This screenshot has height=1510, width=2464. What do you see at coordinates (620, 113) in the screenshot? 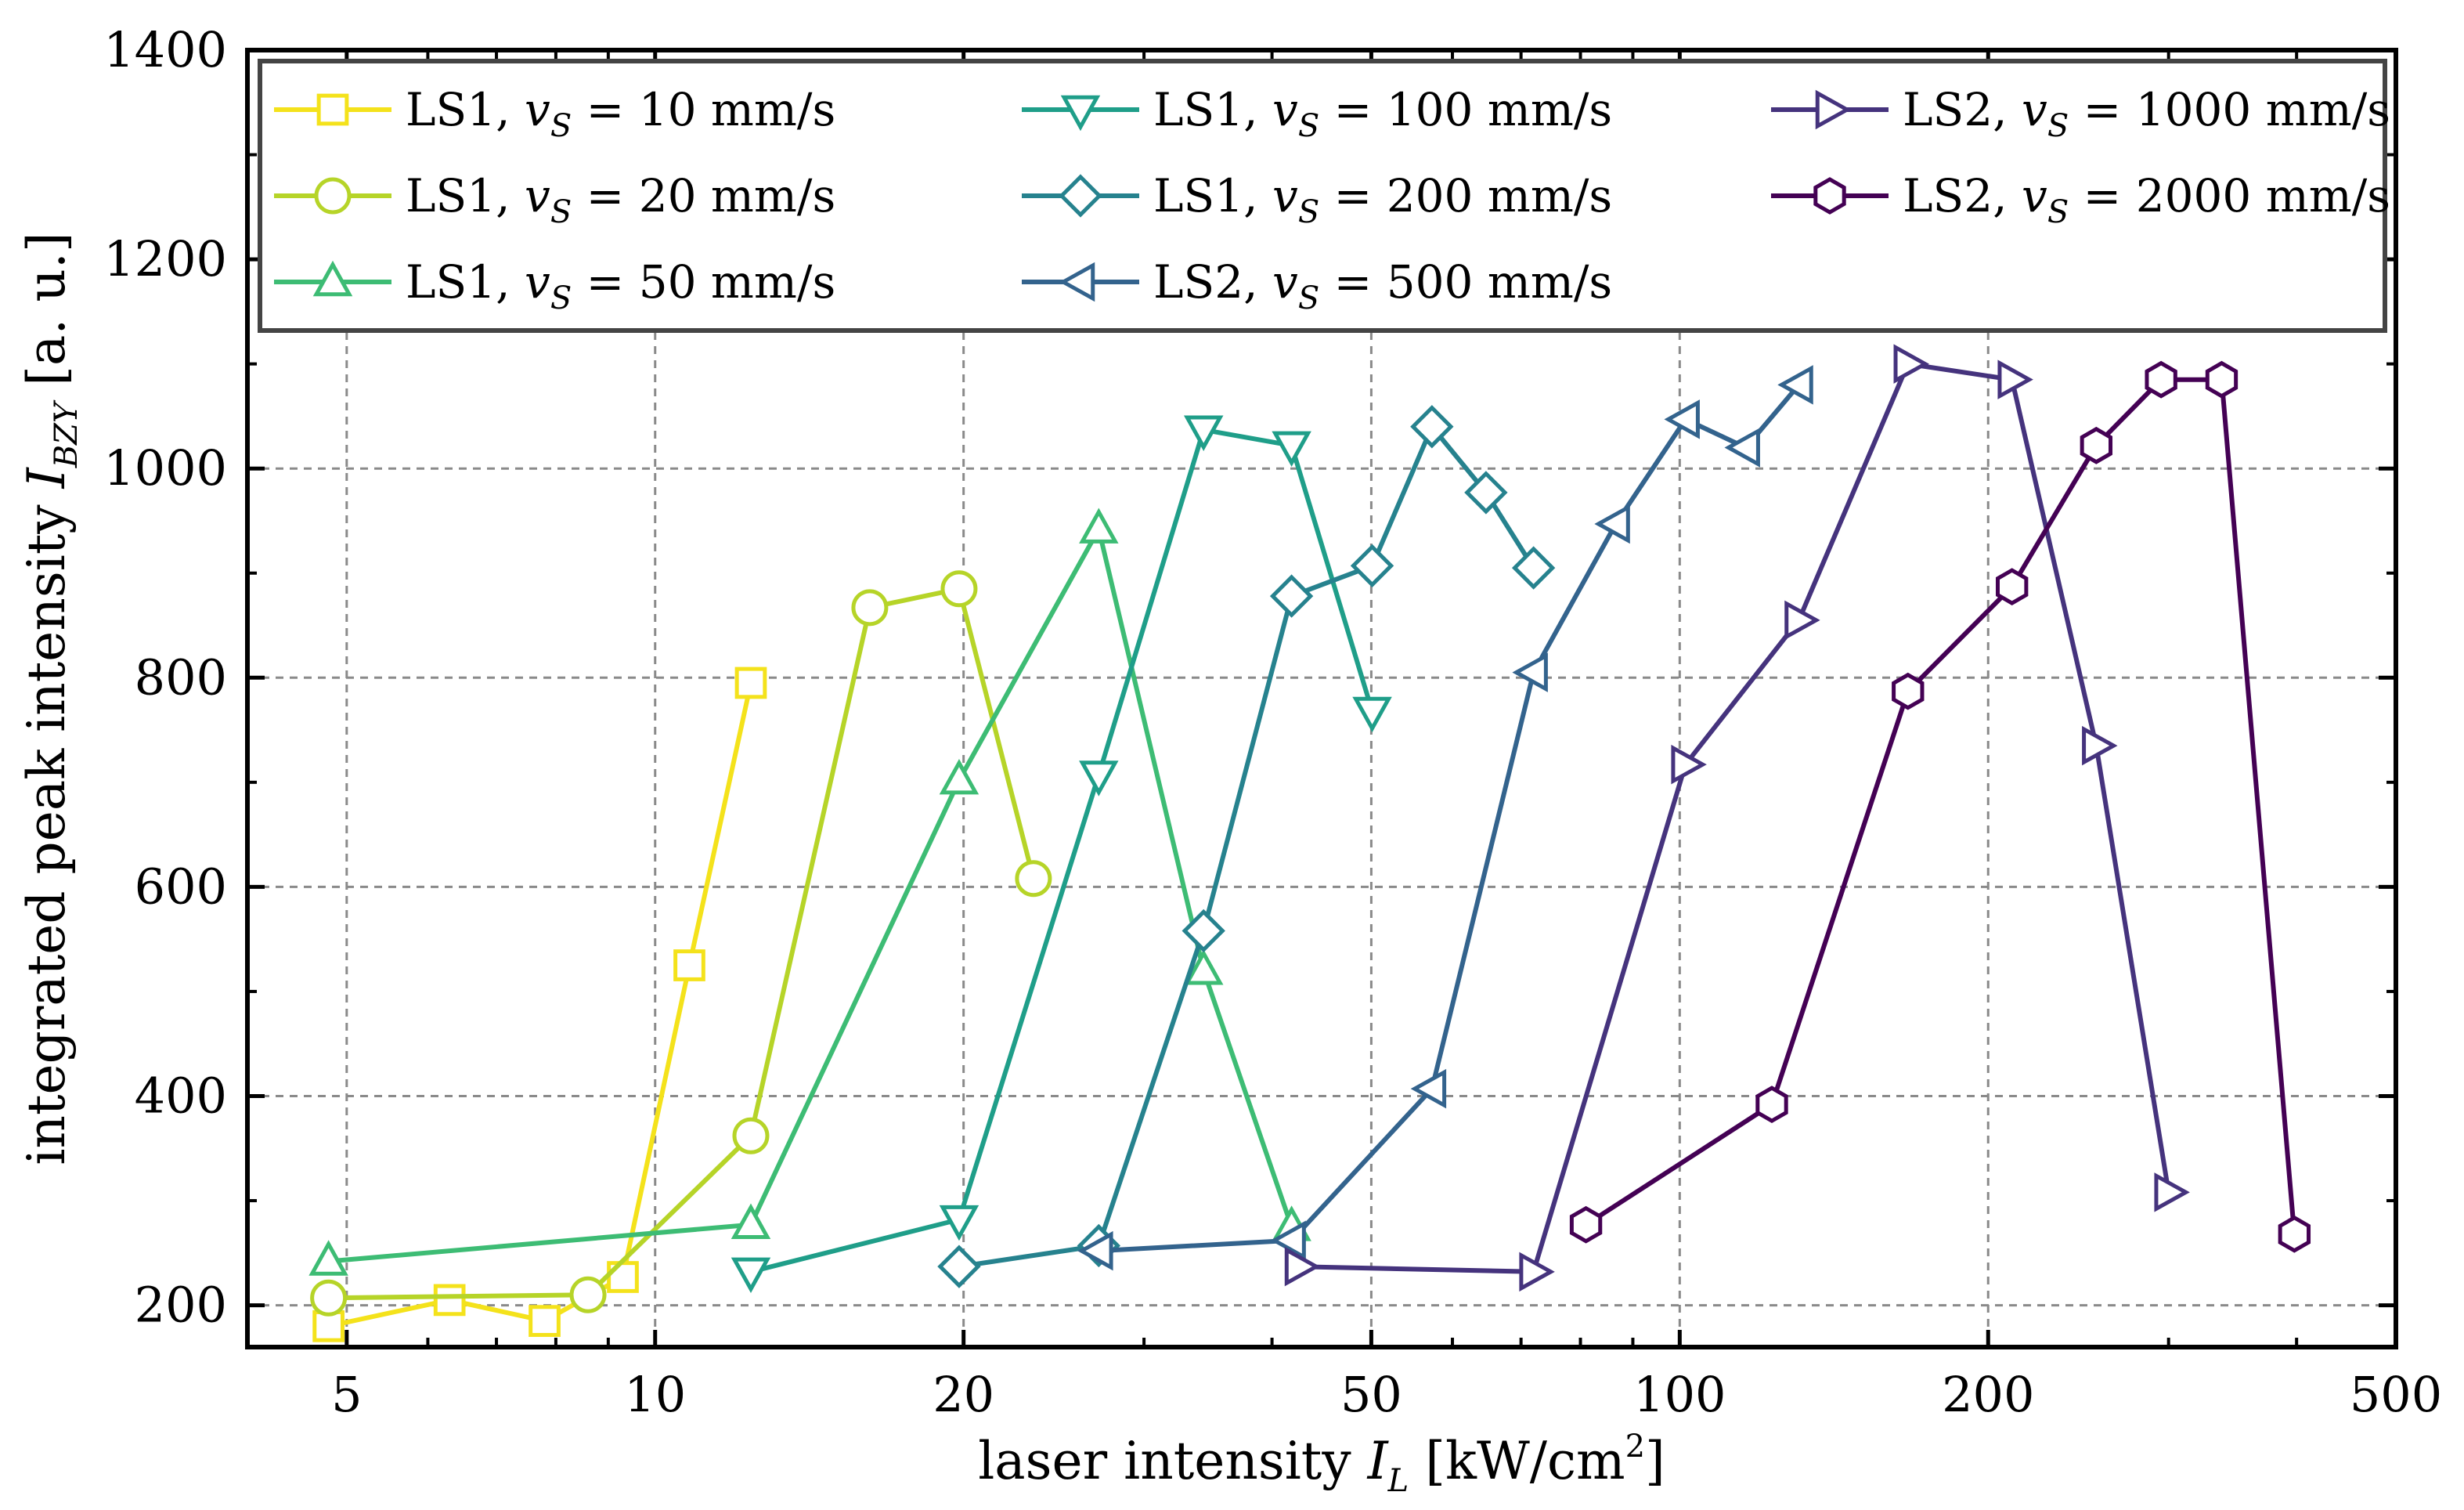
I see `legend-label: LS1, vS = 10 mm/s` at bounding box center [620, 113].